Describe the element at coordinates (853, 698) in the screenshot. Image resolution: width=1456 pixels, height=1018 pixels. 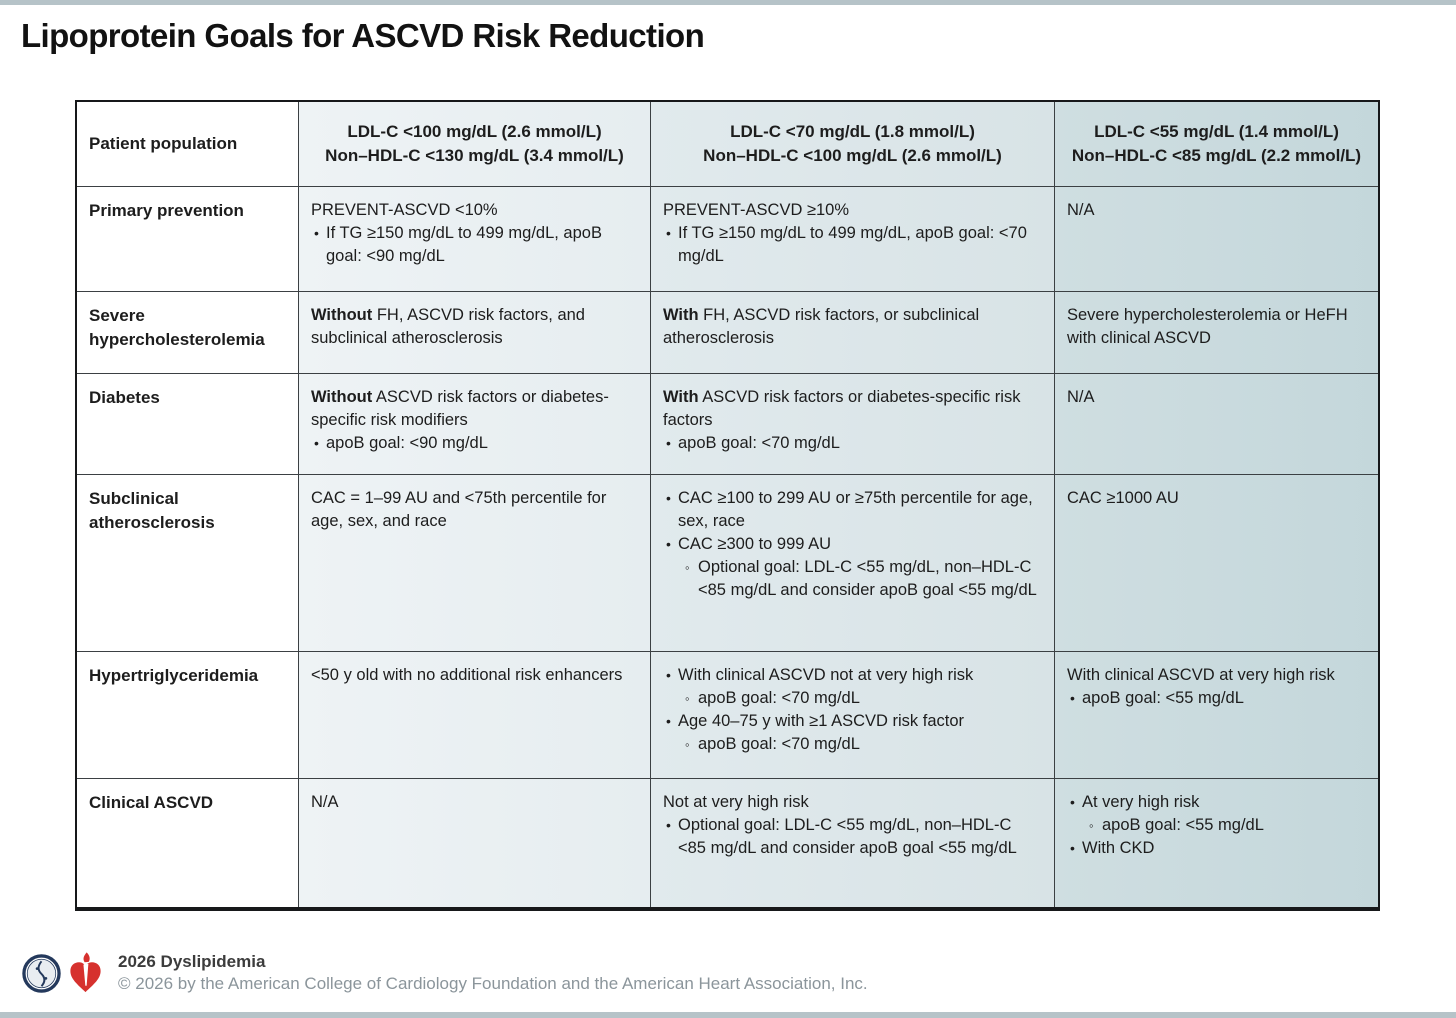
I see `sub-bullet-item: ◦ apoB goal: <70 mg/dL` at that location.